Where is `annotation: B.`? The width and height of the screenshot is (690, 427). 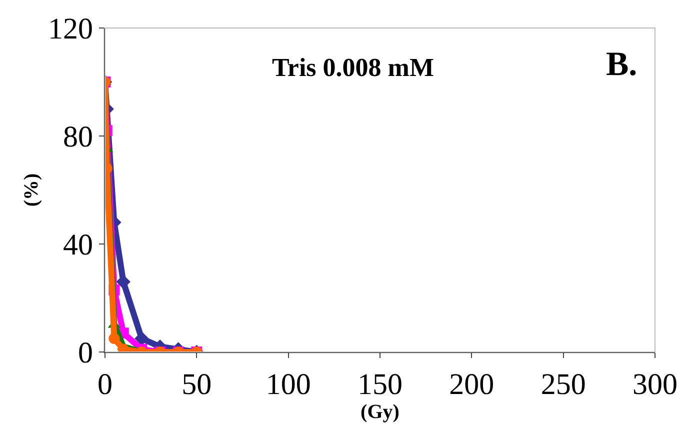
annotation: B. is located at coordinates (622, 64).